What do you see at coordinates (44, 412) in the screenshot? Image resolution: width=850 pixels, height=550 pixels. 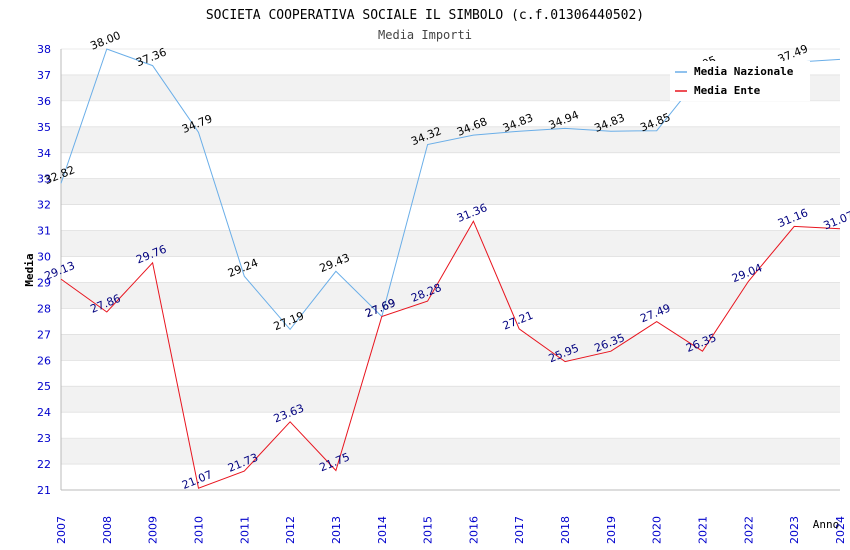 I see `y-tick-label: 24` at bounding box center [44, 412].